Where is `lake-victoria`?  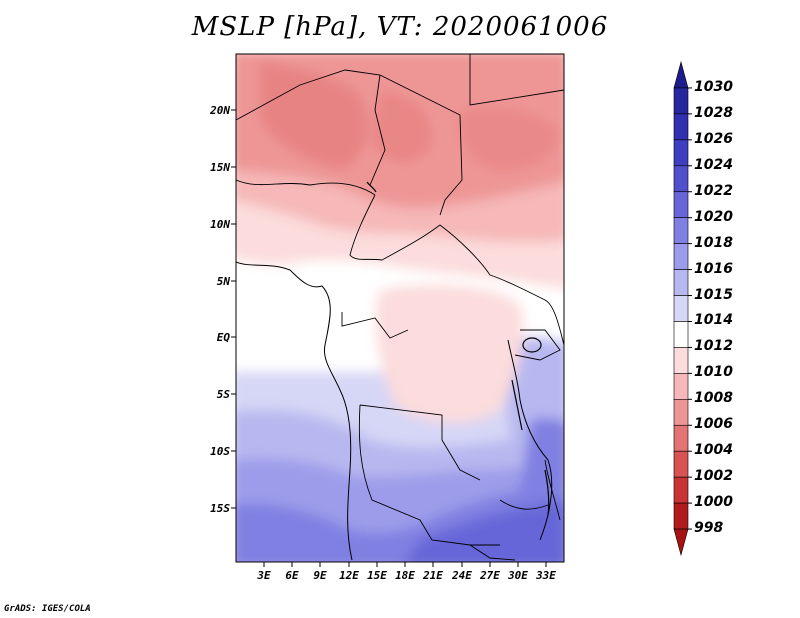 lake-victoria is located at coordinates (532, 345).